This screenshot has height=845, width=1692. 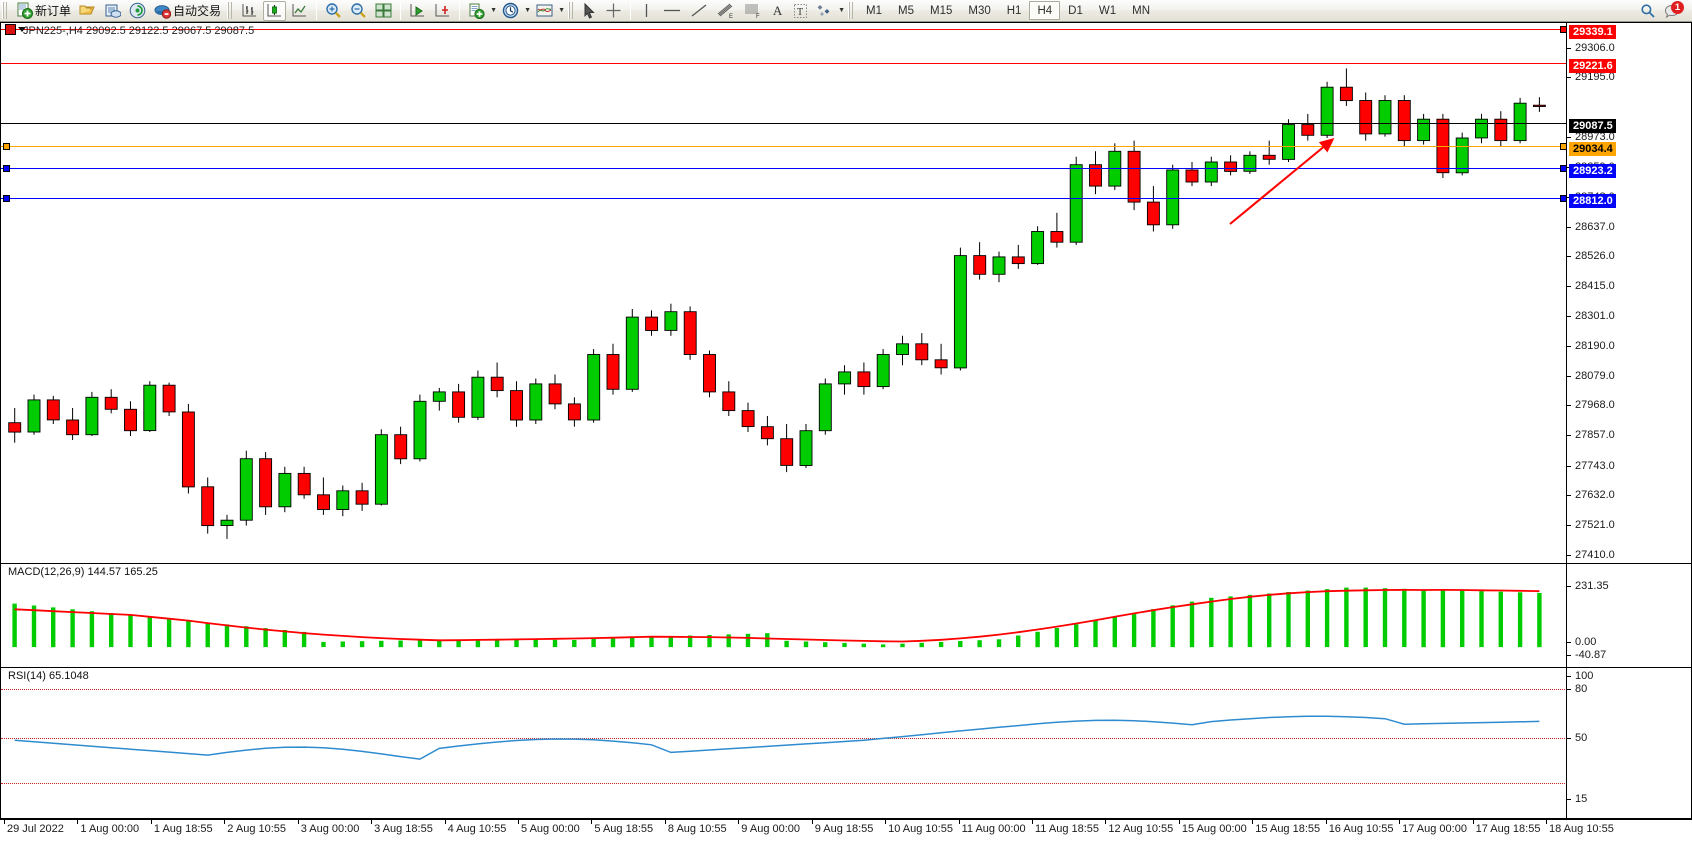 I want to click on trendline-tool-button, so click(x=699, y=11).